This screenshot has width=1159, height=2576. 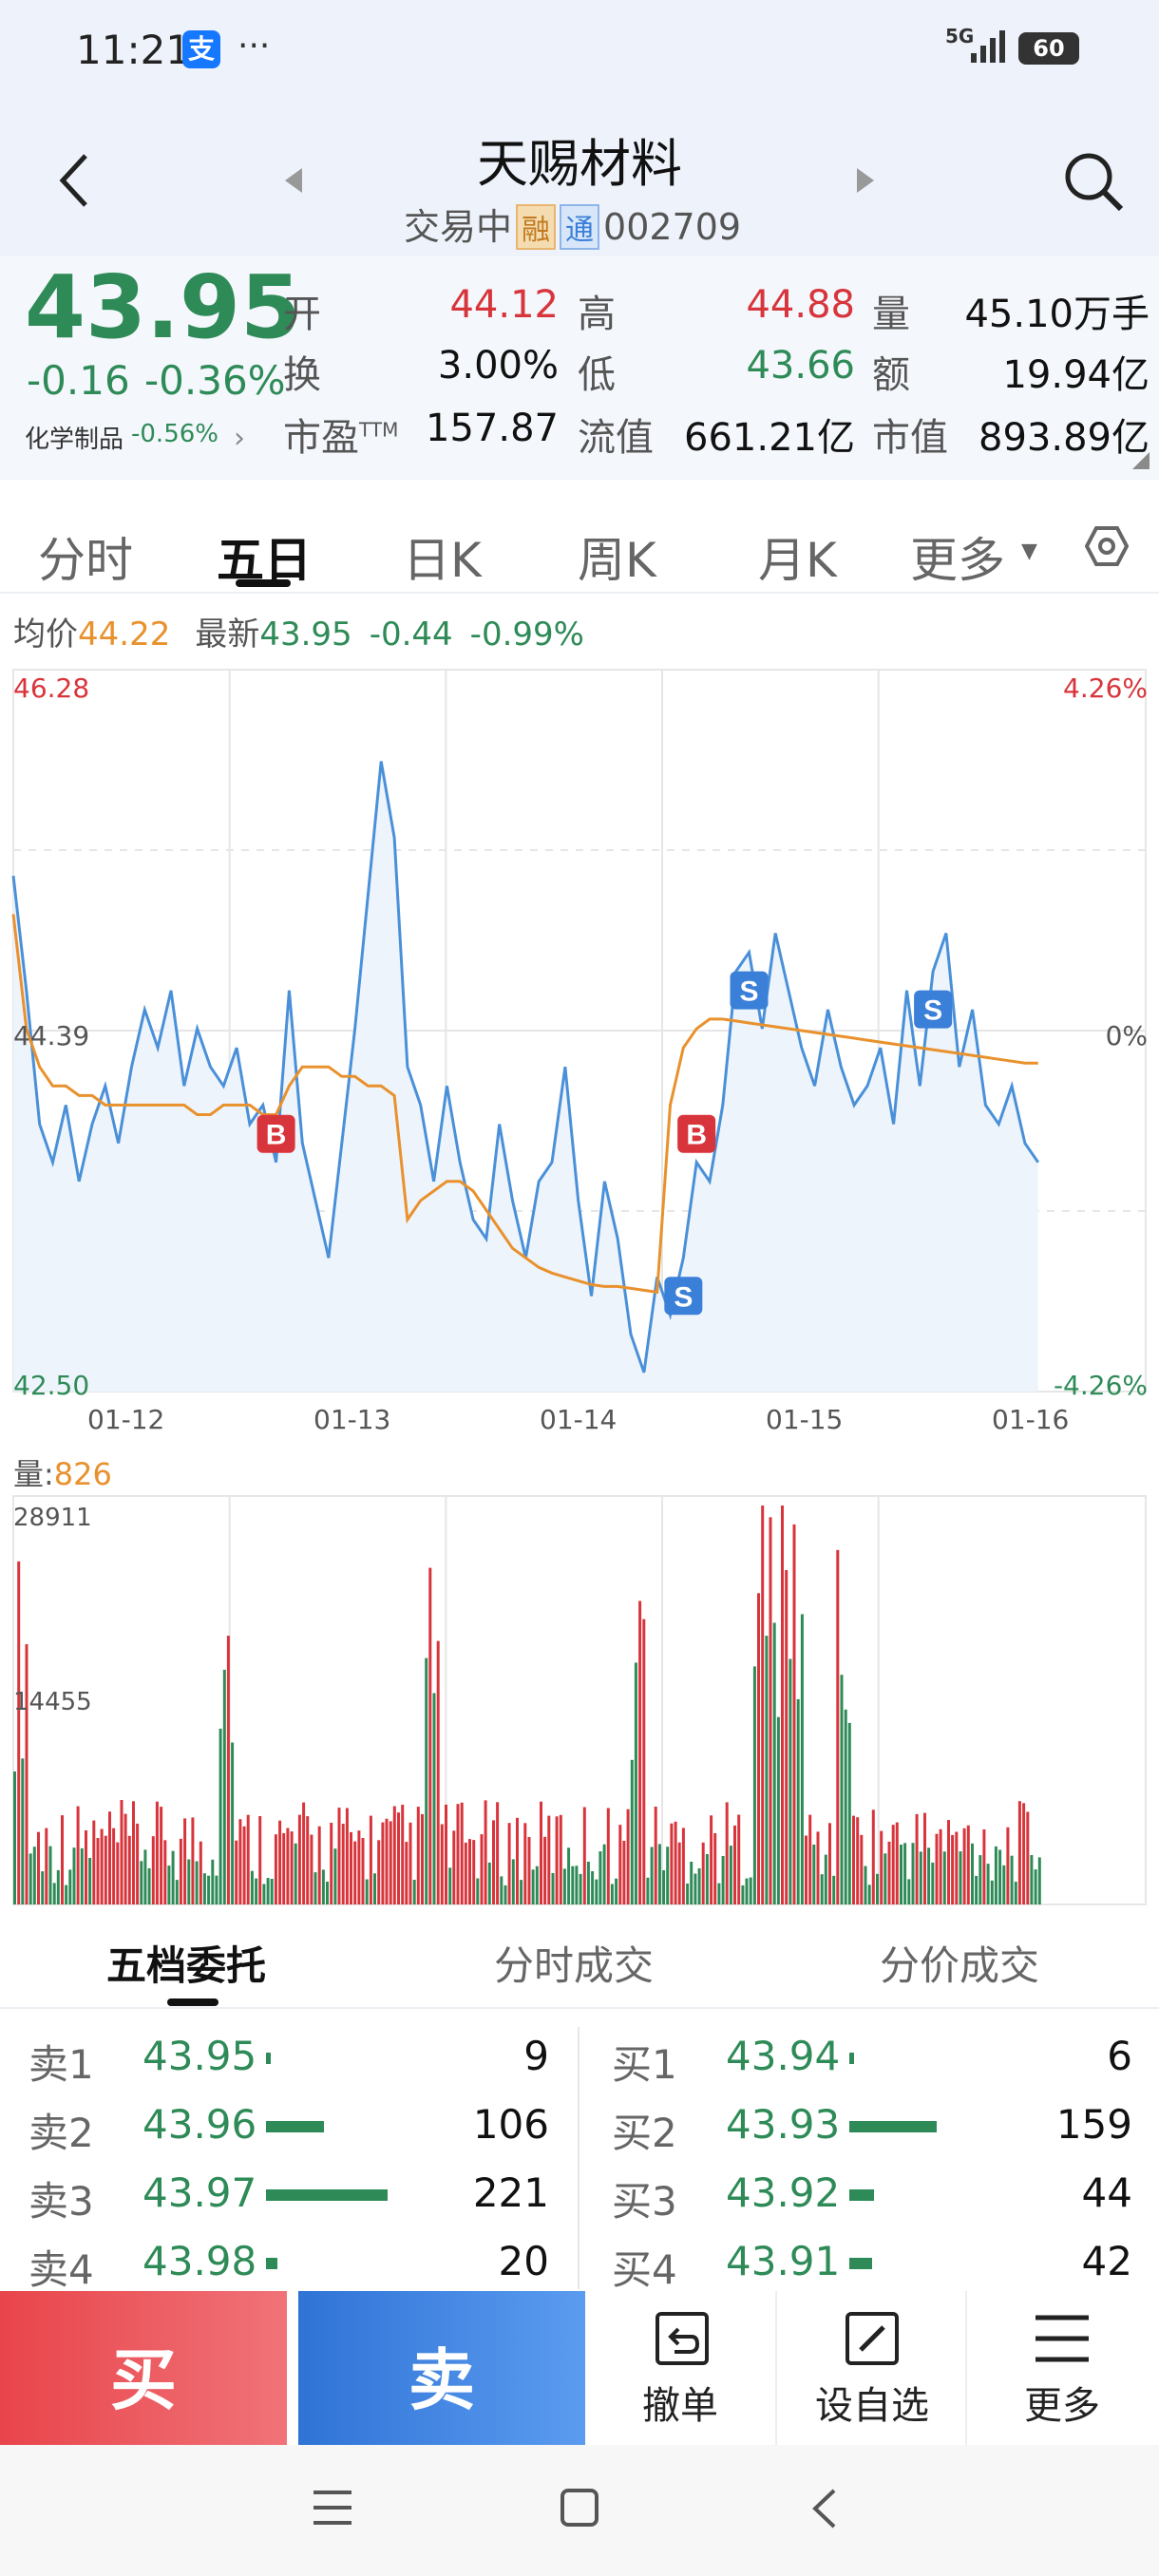 I want to click on orderbook-row: 卖2 43.96 106, so click(x=286, y=2129).